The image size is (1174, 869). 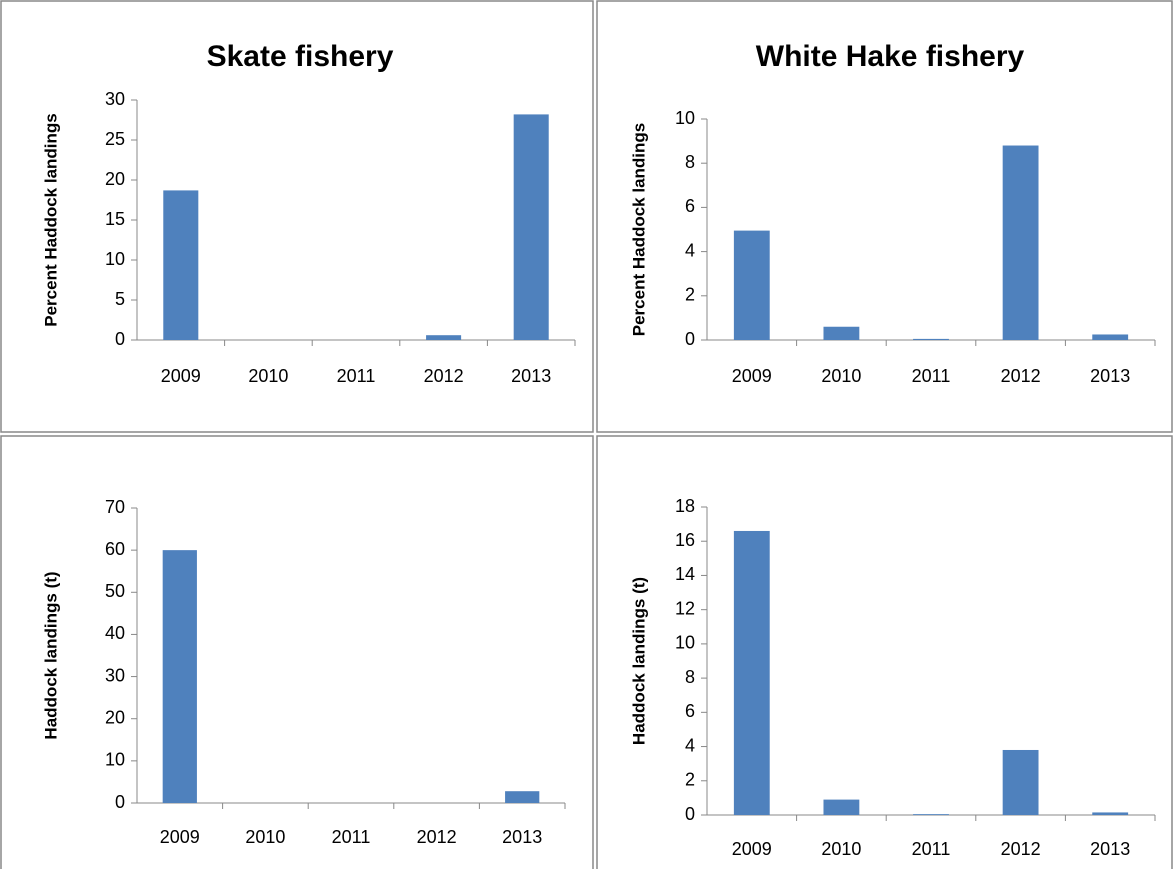 What do you see at coordinates (115, 139) in the screenshot?
I see `y-tick-label: 25` at bounding box center [115, 139].